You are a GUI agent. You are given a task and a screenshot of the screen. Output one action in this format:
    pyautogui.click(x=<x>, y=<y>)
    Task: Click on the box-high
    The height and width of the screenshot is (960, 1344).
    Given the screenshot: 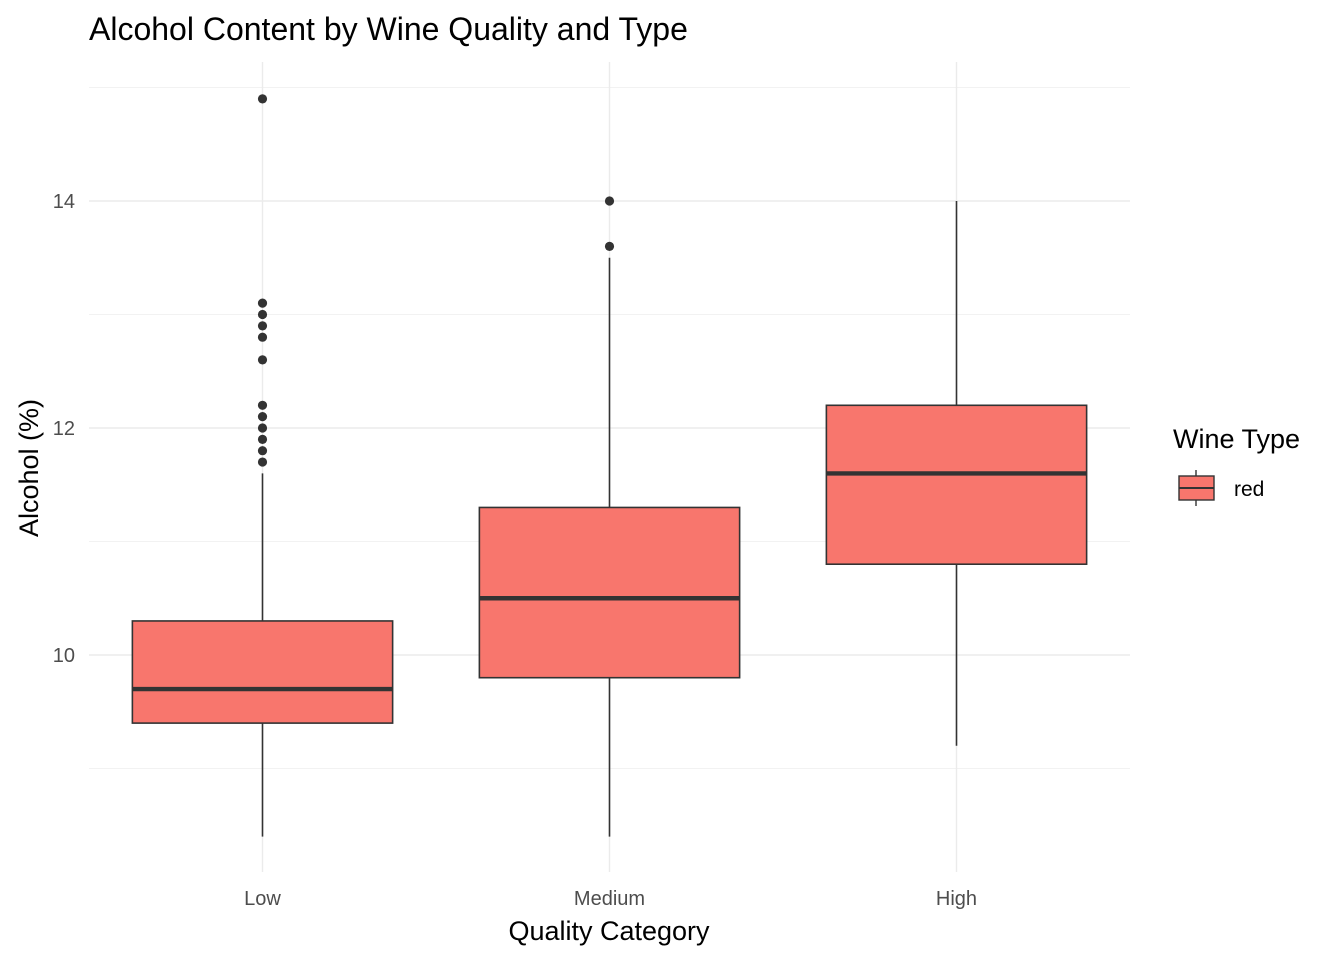 What is the action you would take?
    pyautogui.click(x=956, y=473)
    